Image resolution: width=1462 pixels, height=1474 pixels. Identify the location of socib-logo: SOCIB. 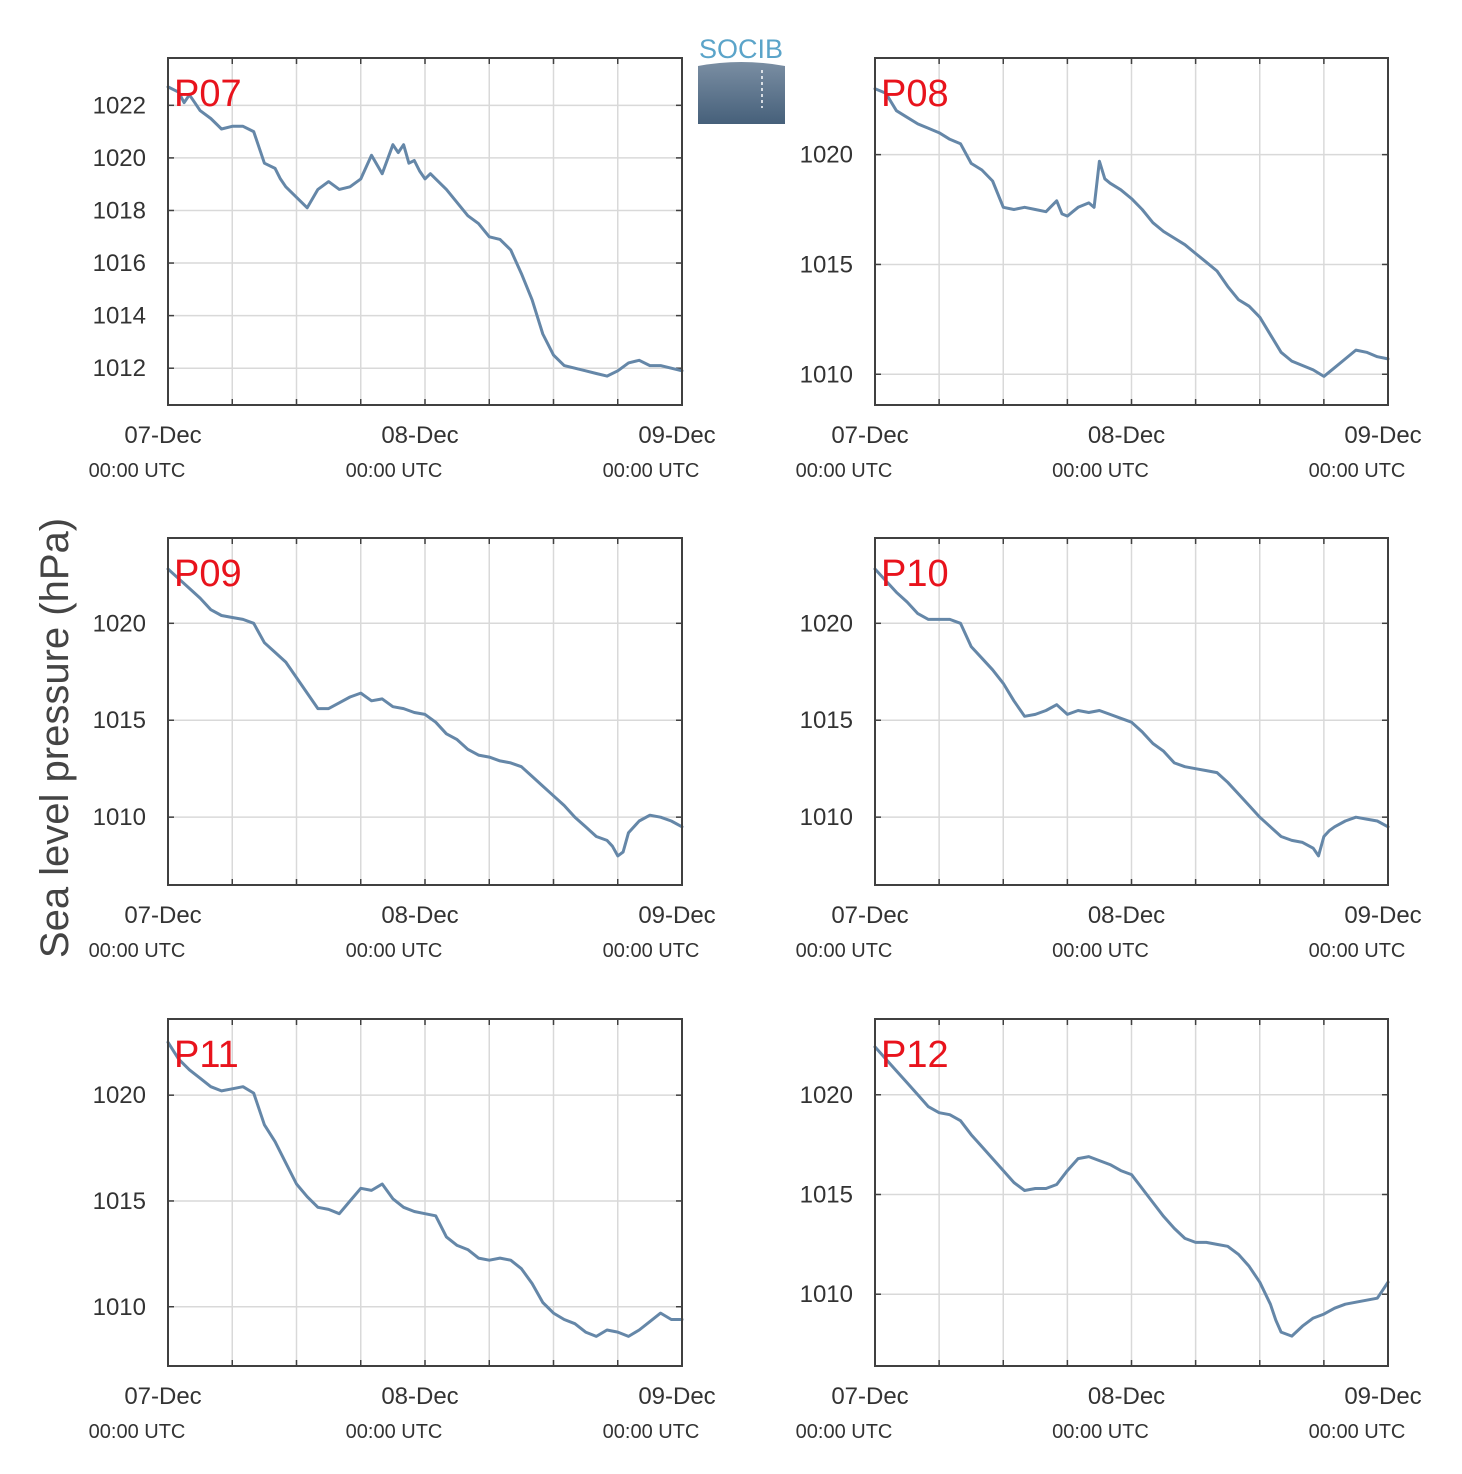
(741, 79).